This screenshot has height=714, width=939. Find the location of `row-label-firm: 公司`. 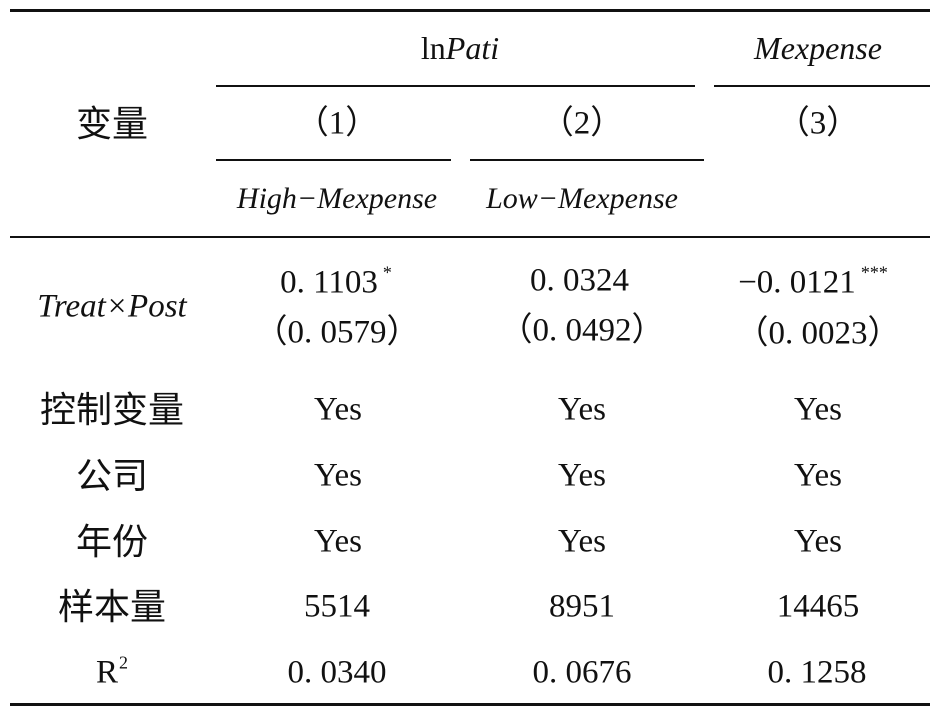

row-label-firm: 公司 is located at coordinates (112, 476).